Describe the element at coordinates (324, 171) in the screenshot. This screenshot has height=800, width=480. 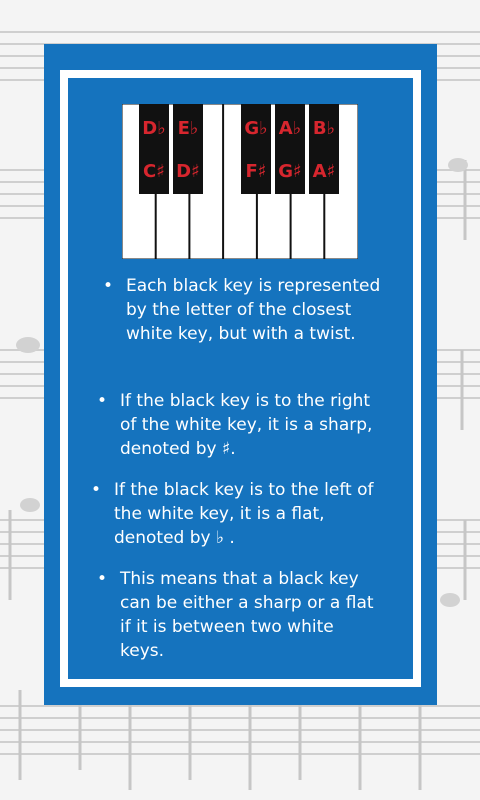
I see `key-label-sharp: A♯` at that location.